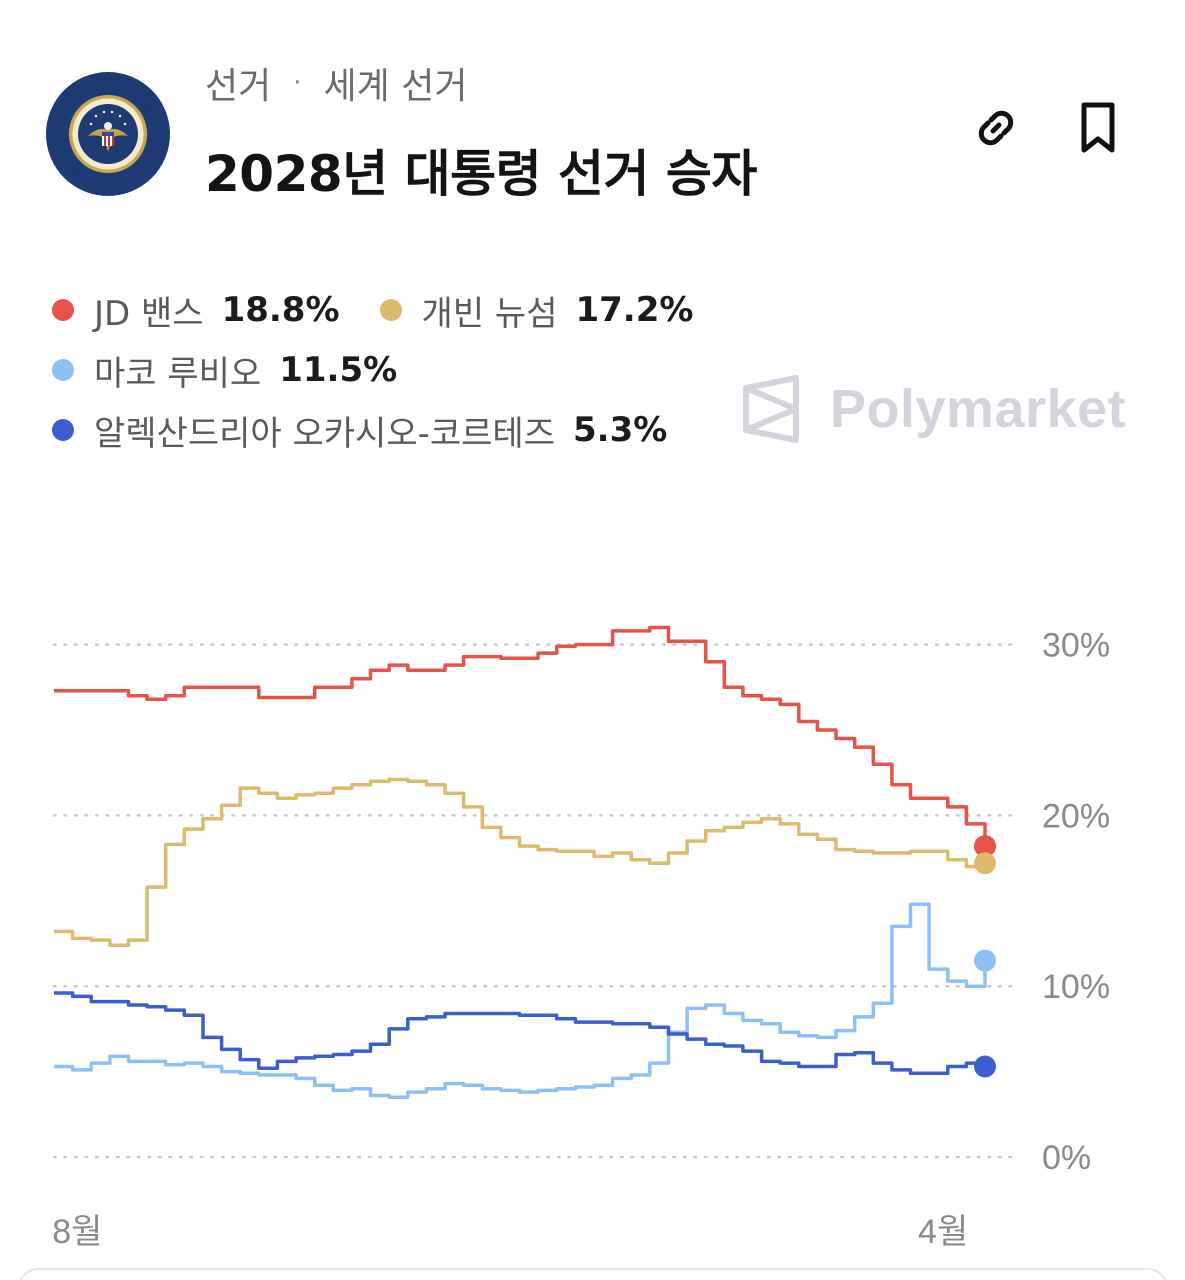  I want to click on bookmark-icon, so click(1098, 127).